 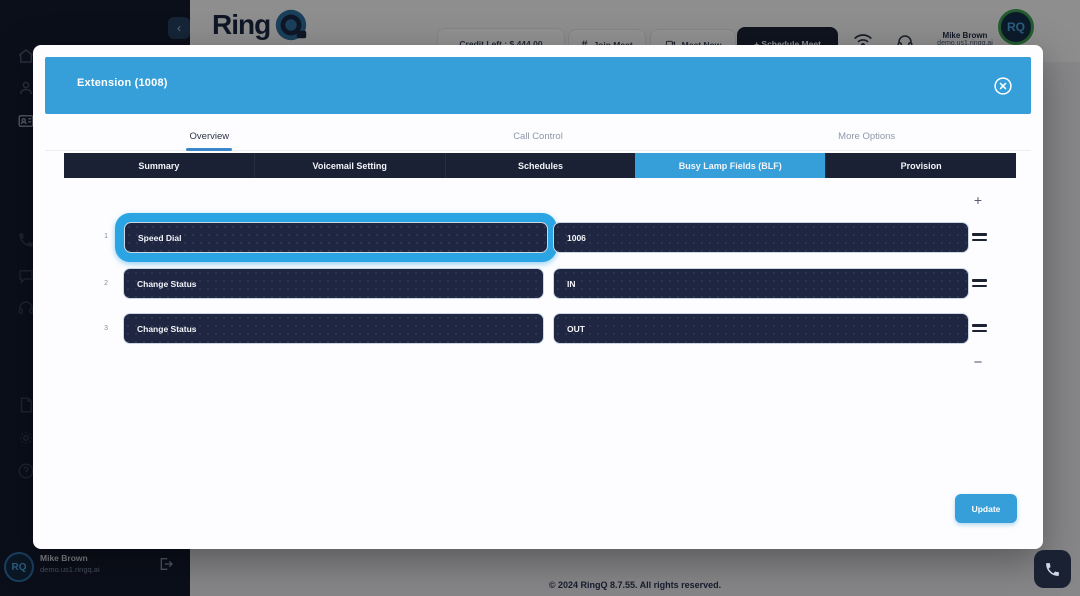 What do you see at coordinates (26, 276) in the screenshot?
I see `chat-icon` at bounding box center [26, 276].